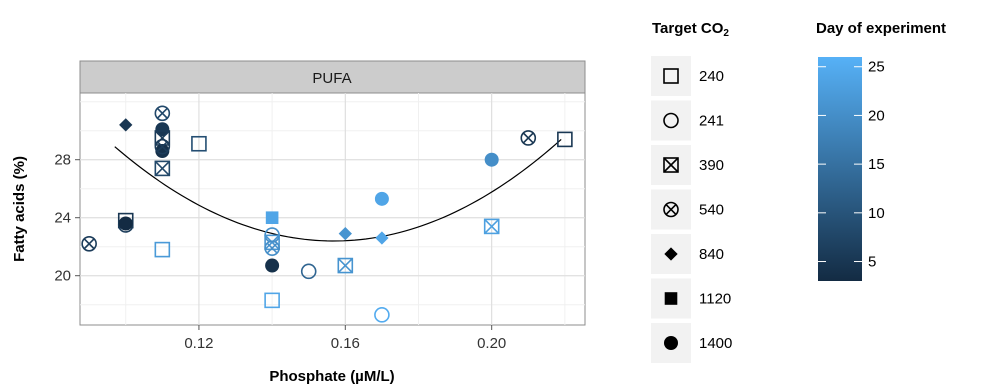  What do you see at coordinates (711, 254) in the screenshot?
I see `shape-legend-label: 840` at bounding box center [711, 254].